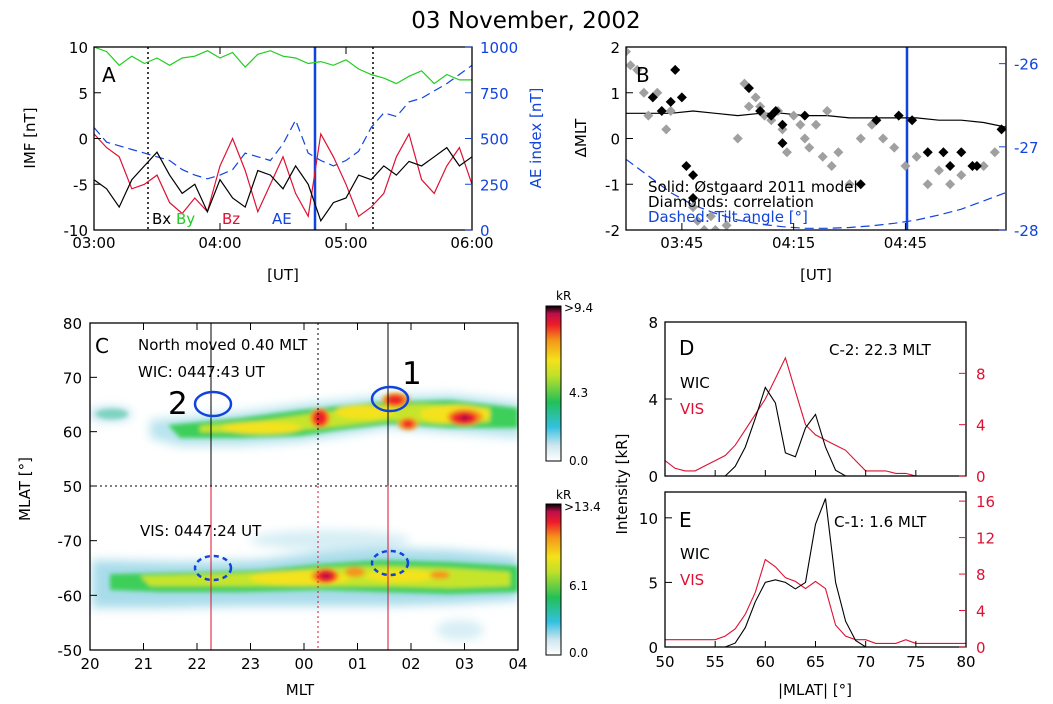 Image resolution: width=1053 pixels, height=704 pixels. Describe the element at coordinates (965, 662) in the screenshot. I see `xtick-label: 80` at that location.